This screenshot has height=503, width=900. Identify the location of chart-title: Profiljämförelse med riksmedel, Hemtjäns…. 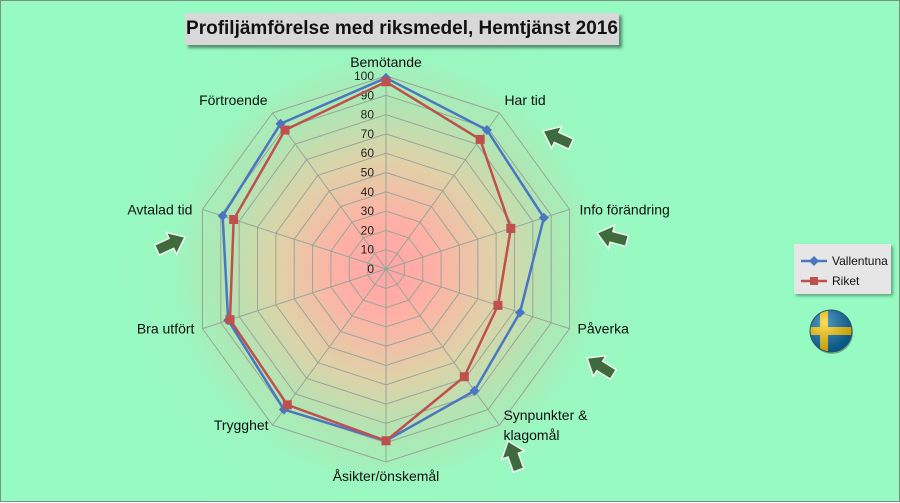
(402, 29).